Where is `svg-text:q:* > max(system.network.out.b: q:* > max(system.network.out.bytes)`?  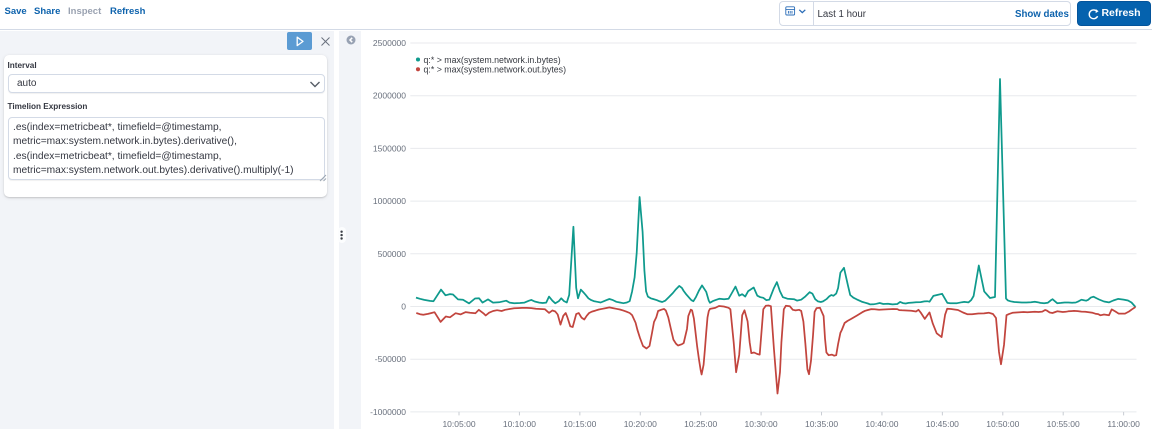
svg-text:q:* > max(system.network.out.b: q:* > max(system.network.out.bytes) is located at coordinates (495, 70).